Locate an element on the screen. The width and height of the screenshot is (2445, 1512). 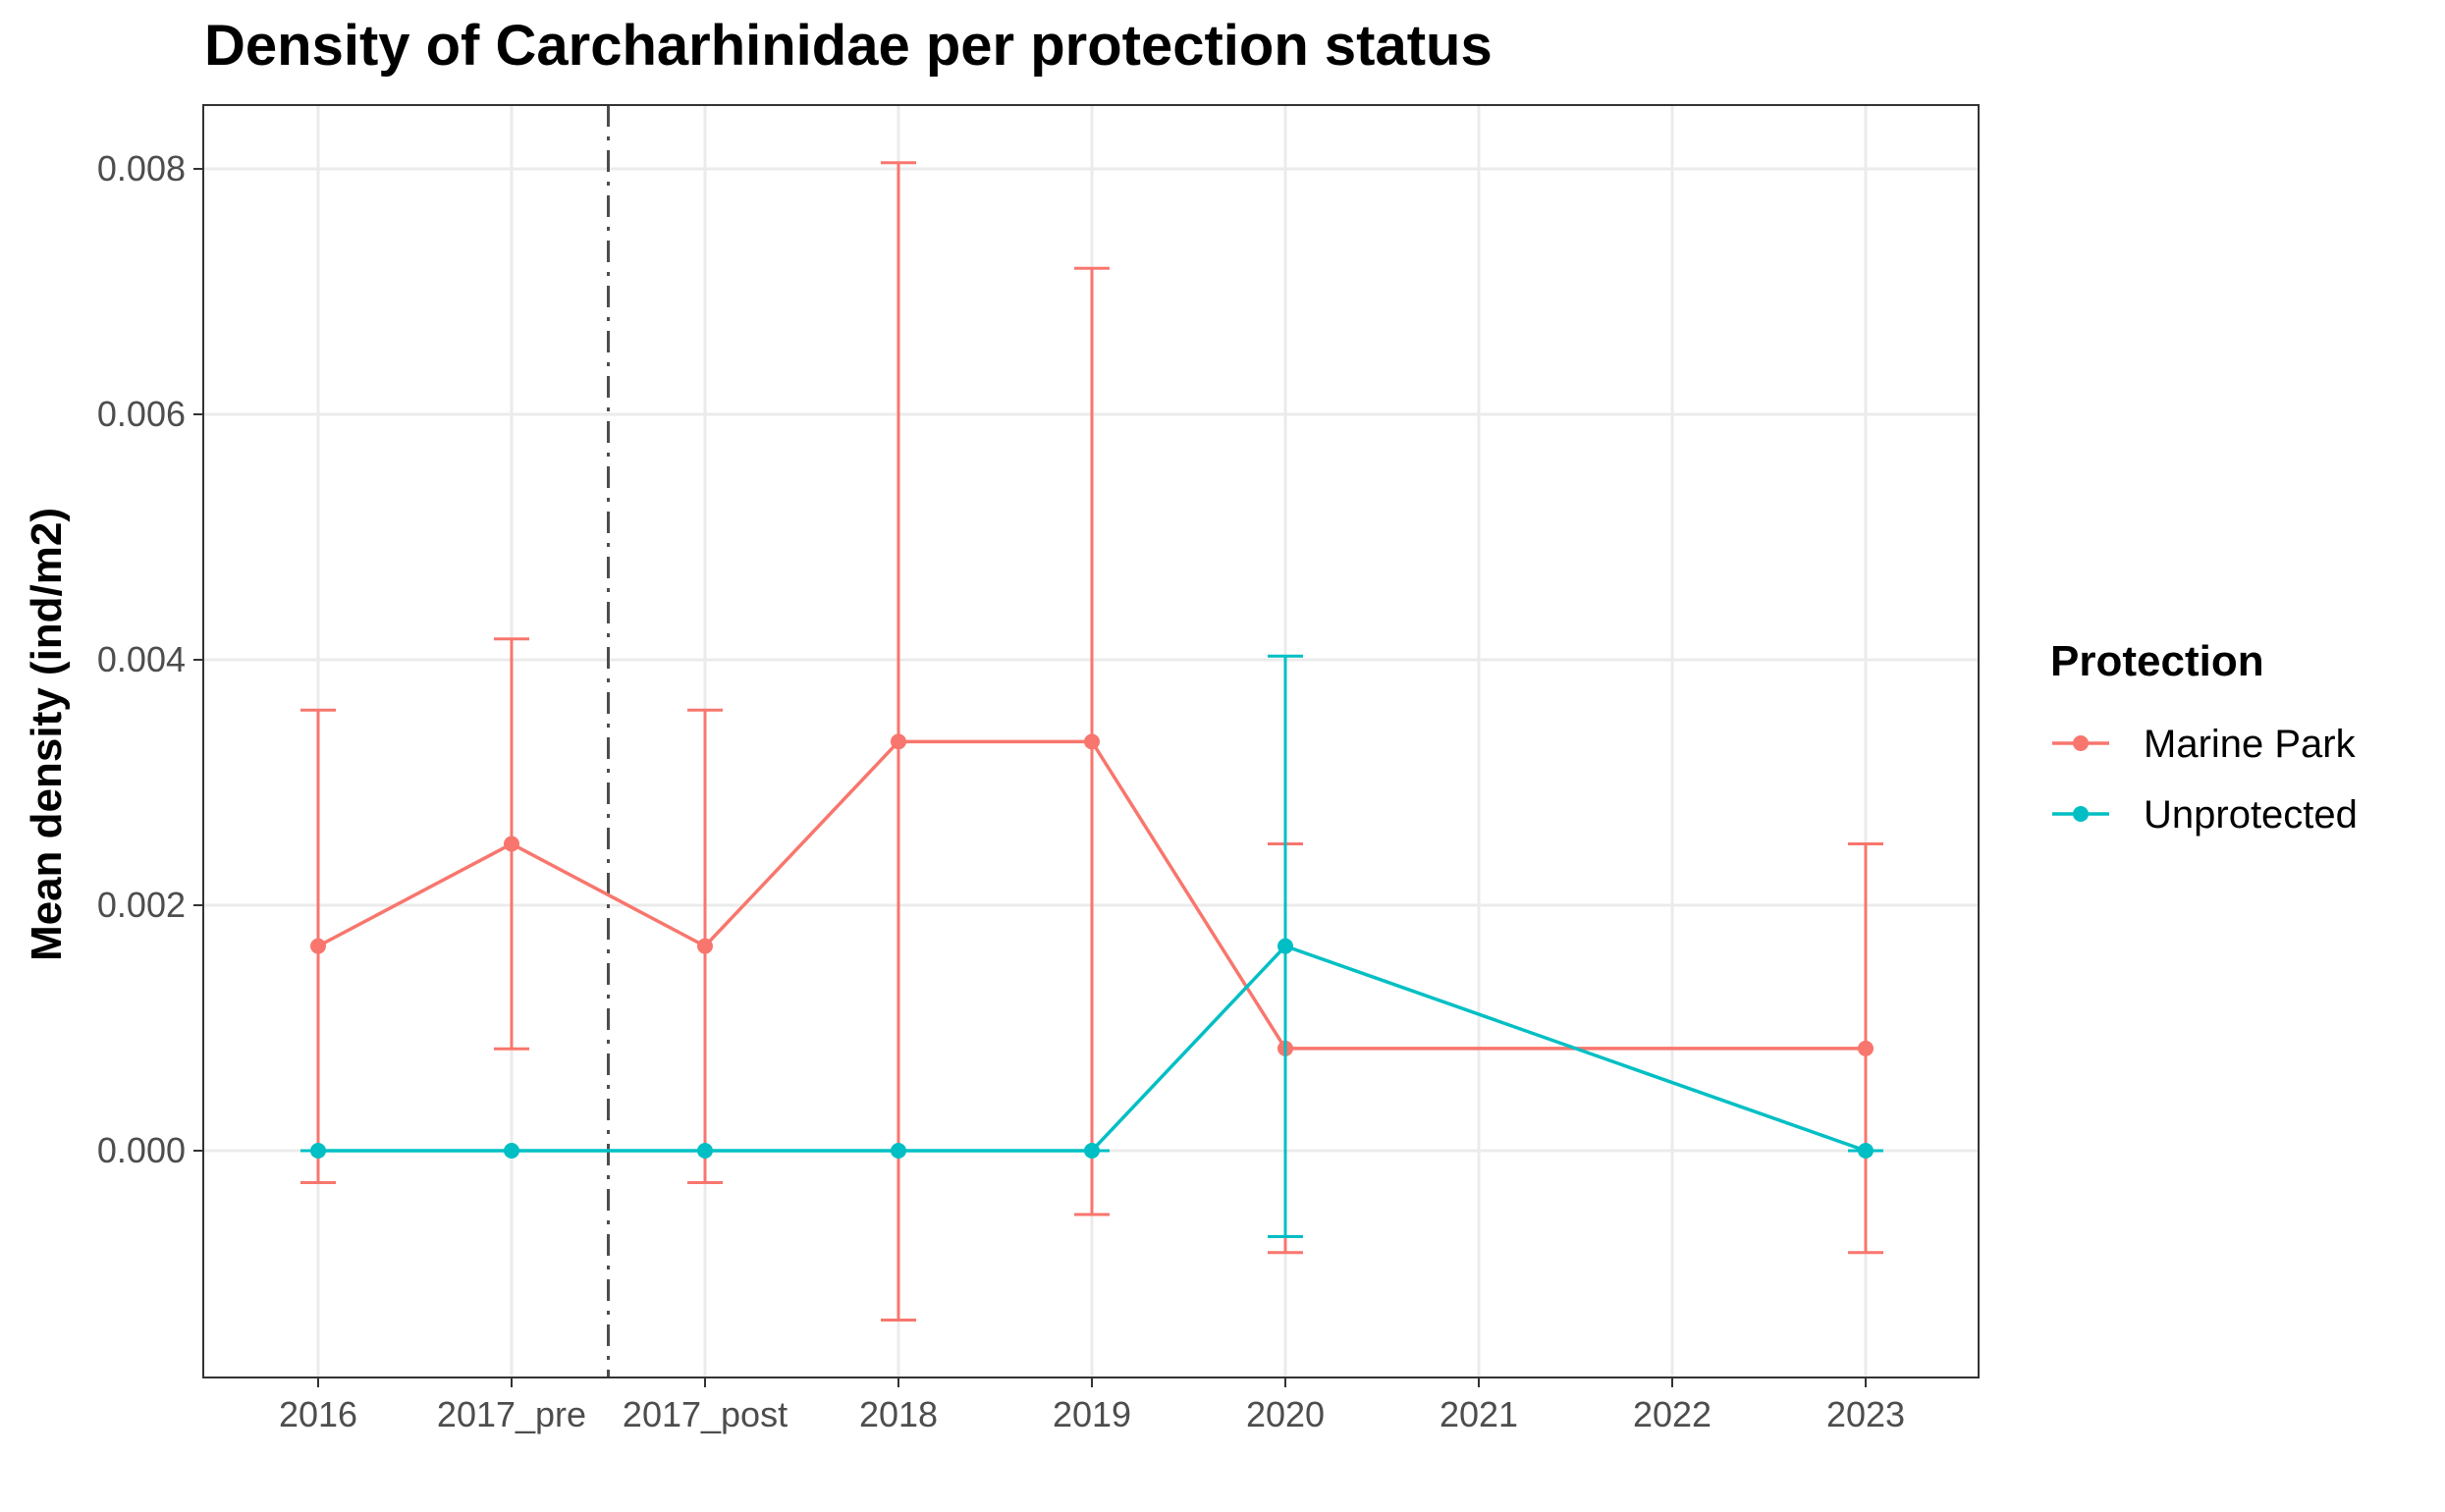
y-tick-label: 0.008 is located at coordinates (141, 168).